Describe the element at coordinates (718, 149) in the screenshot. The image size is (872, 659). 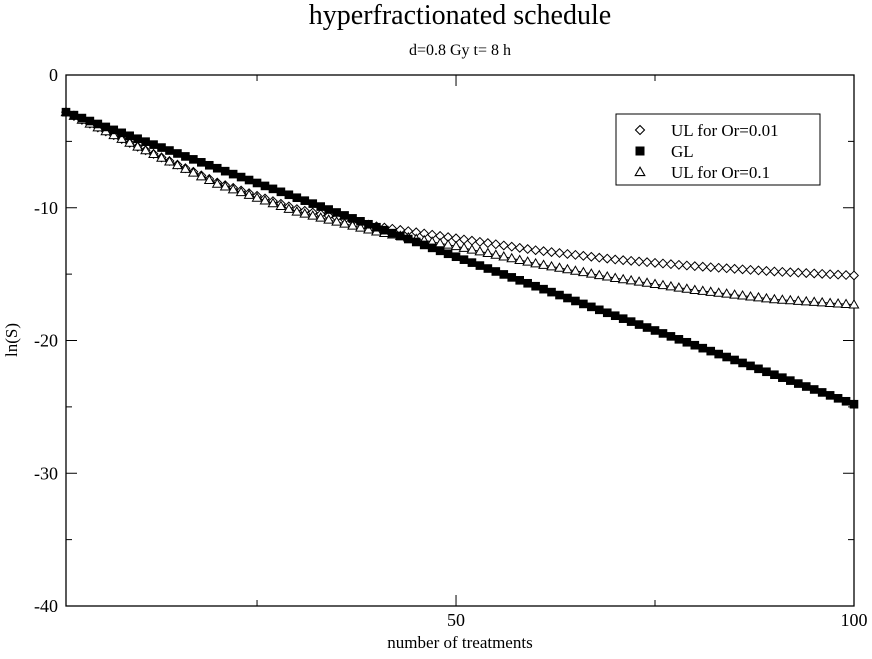
I see `legend-box` at that location.